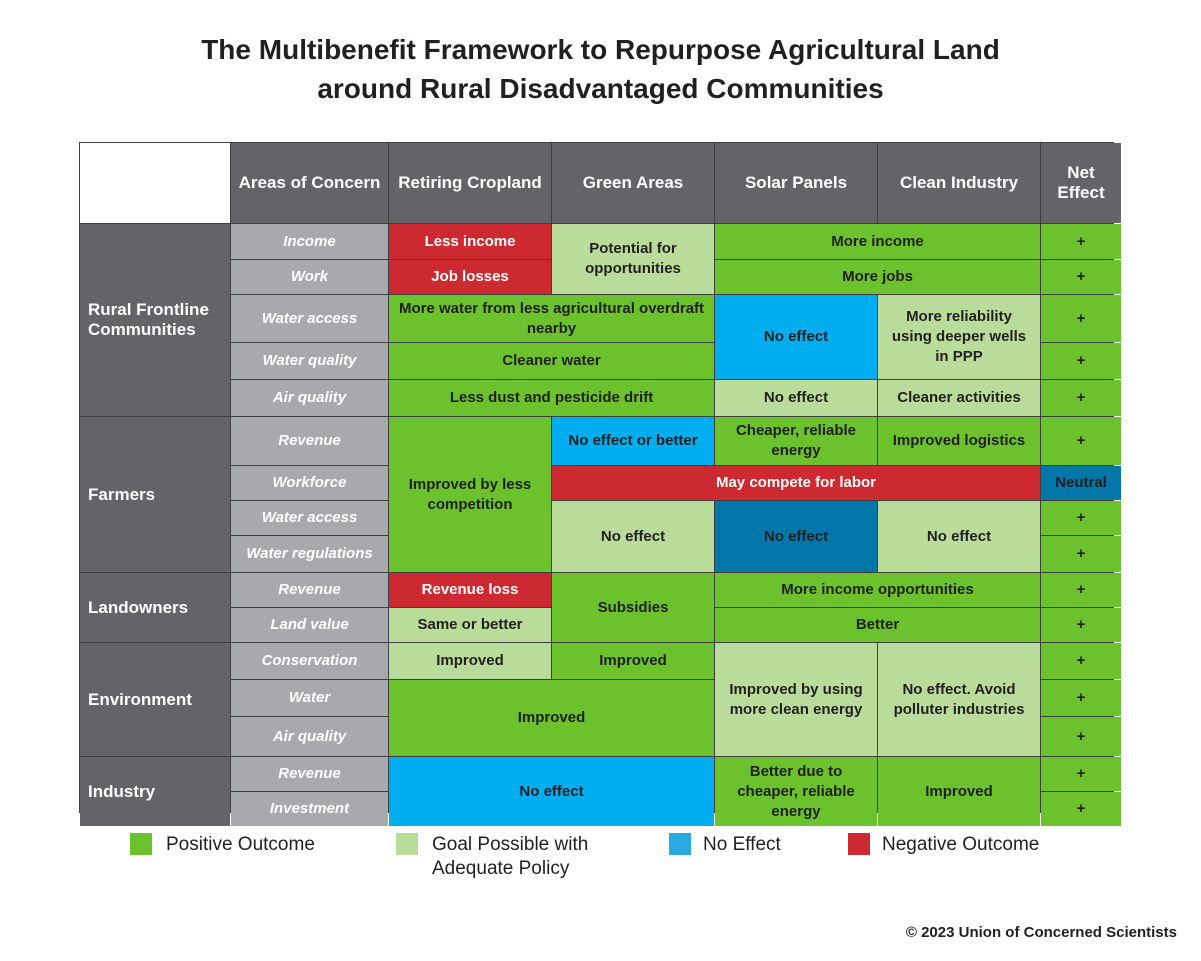 The height and width of the screenshot is (961, 1201). What do you see at coordinates (1081, 483) in the screenshot?
I see `net-effect-cell: Neutral` at bounding box center [1081, 483].